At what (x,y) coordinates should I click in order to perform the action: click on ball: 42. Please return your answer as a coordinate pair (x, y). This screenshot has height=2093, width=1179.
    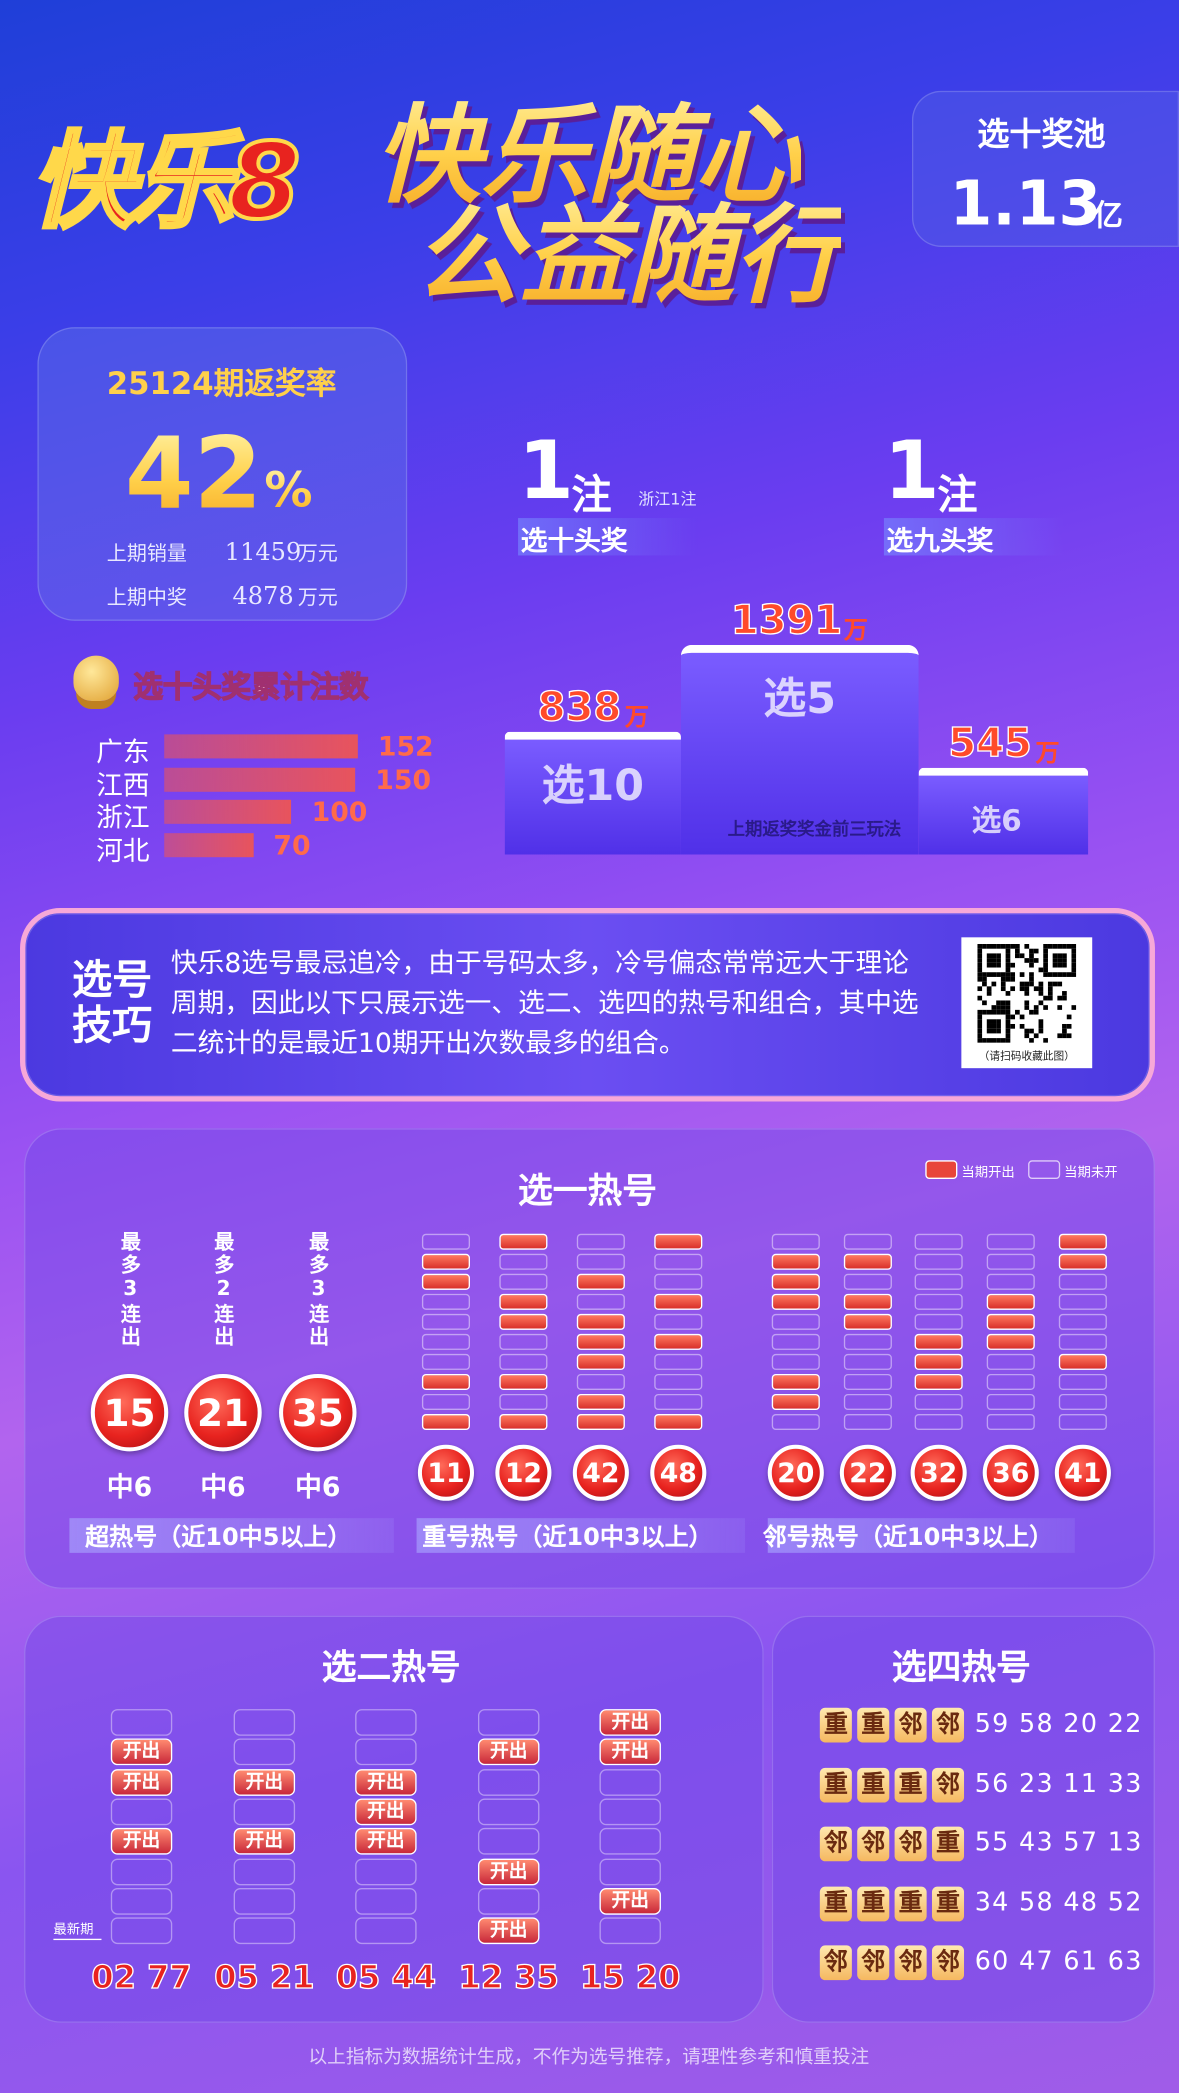
    Looking at the image, I should click on (600, 1472).